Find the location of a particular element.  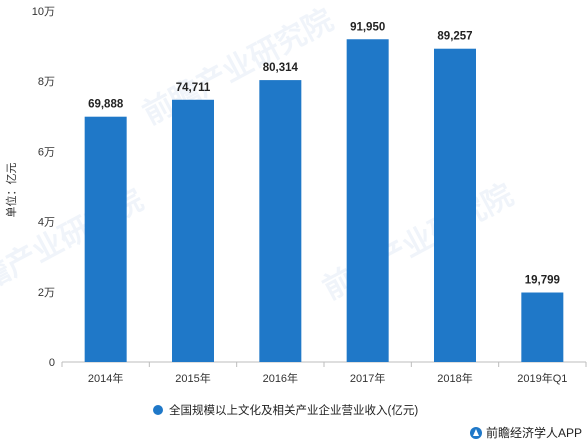

x-tick-label: 2015年 is located at coordinates (192, 378).